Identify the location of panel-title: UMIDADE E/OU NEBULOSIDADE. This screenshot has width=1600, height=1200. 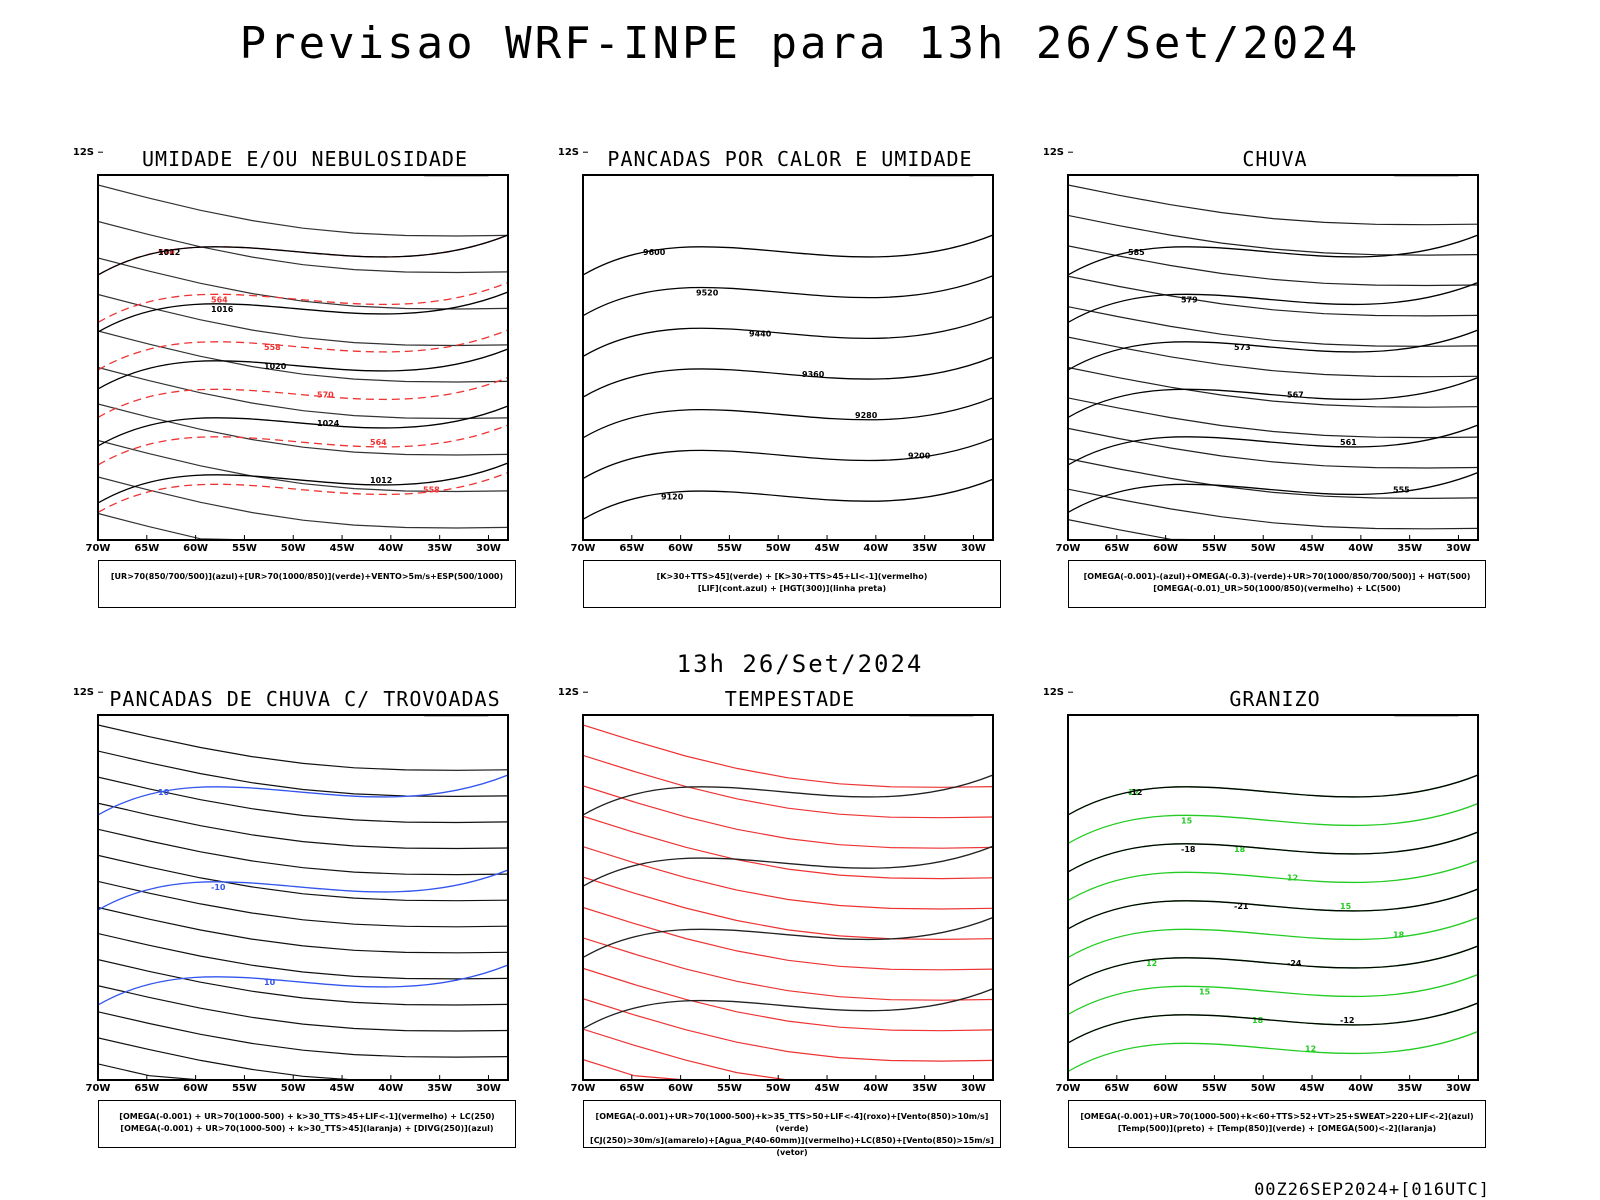
(305, 159).